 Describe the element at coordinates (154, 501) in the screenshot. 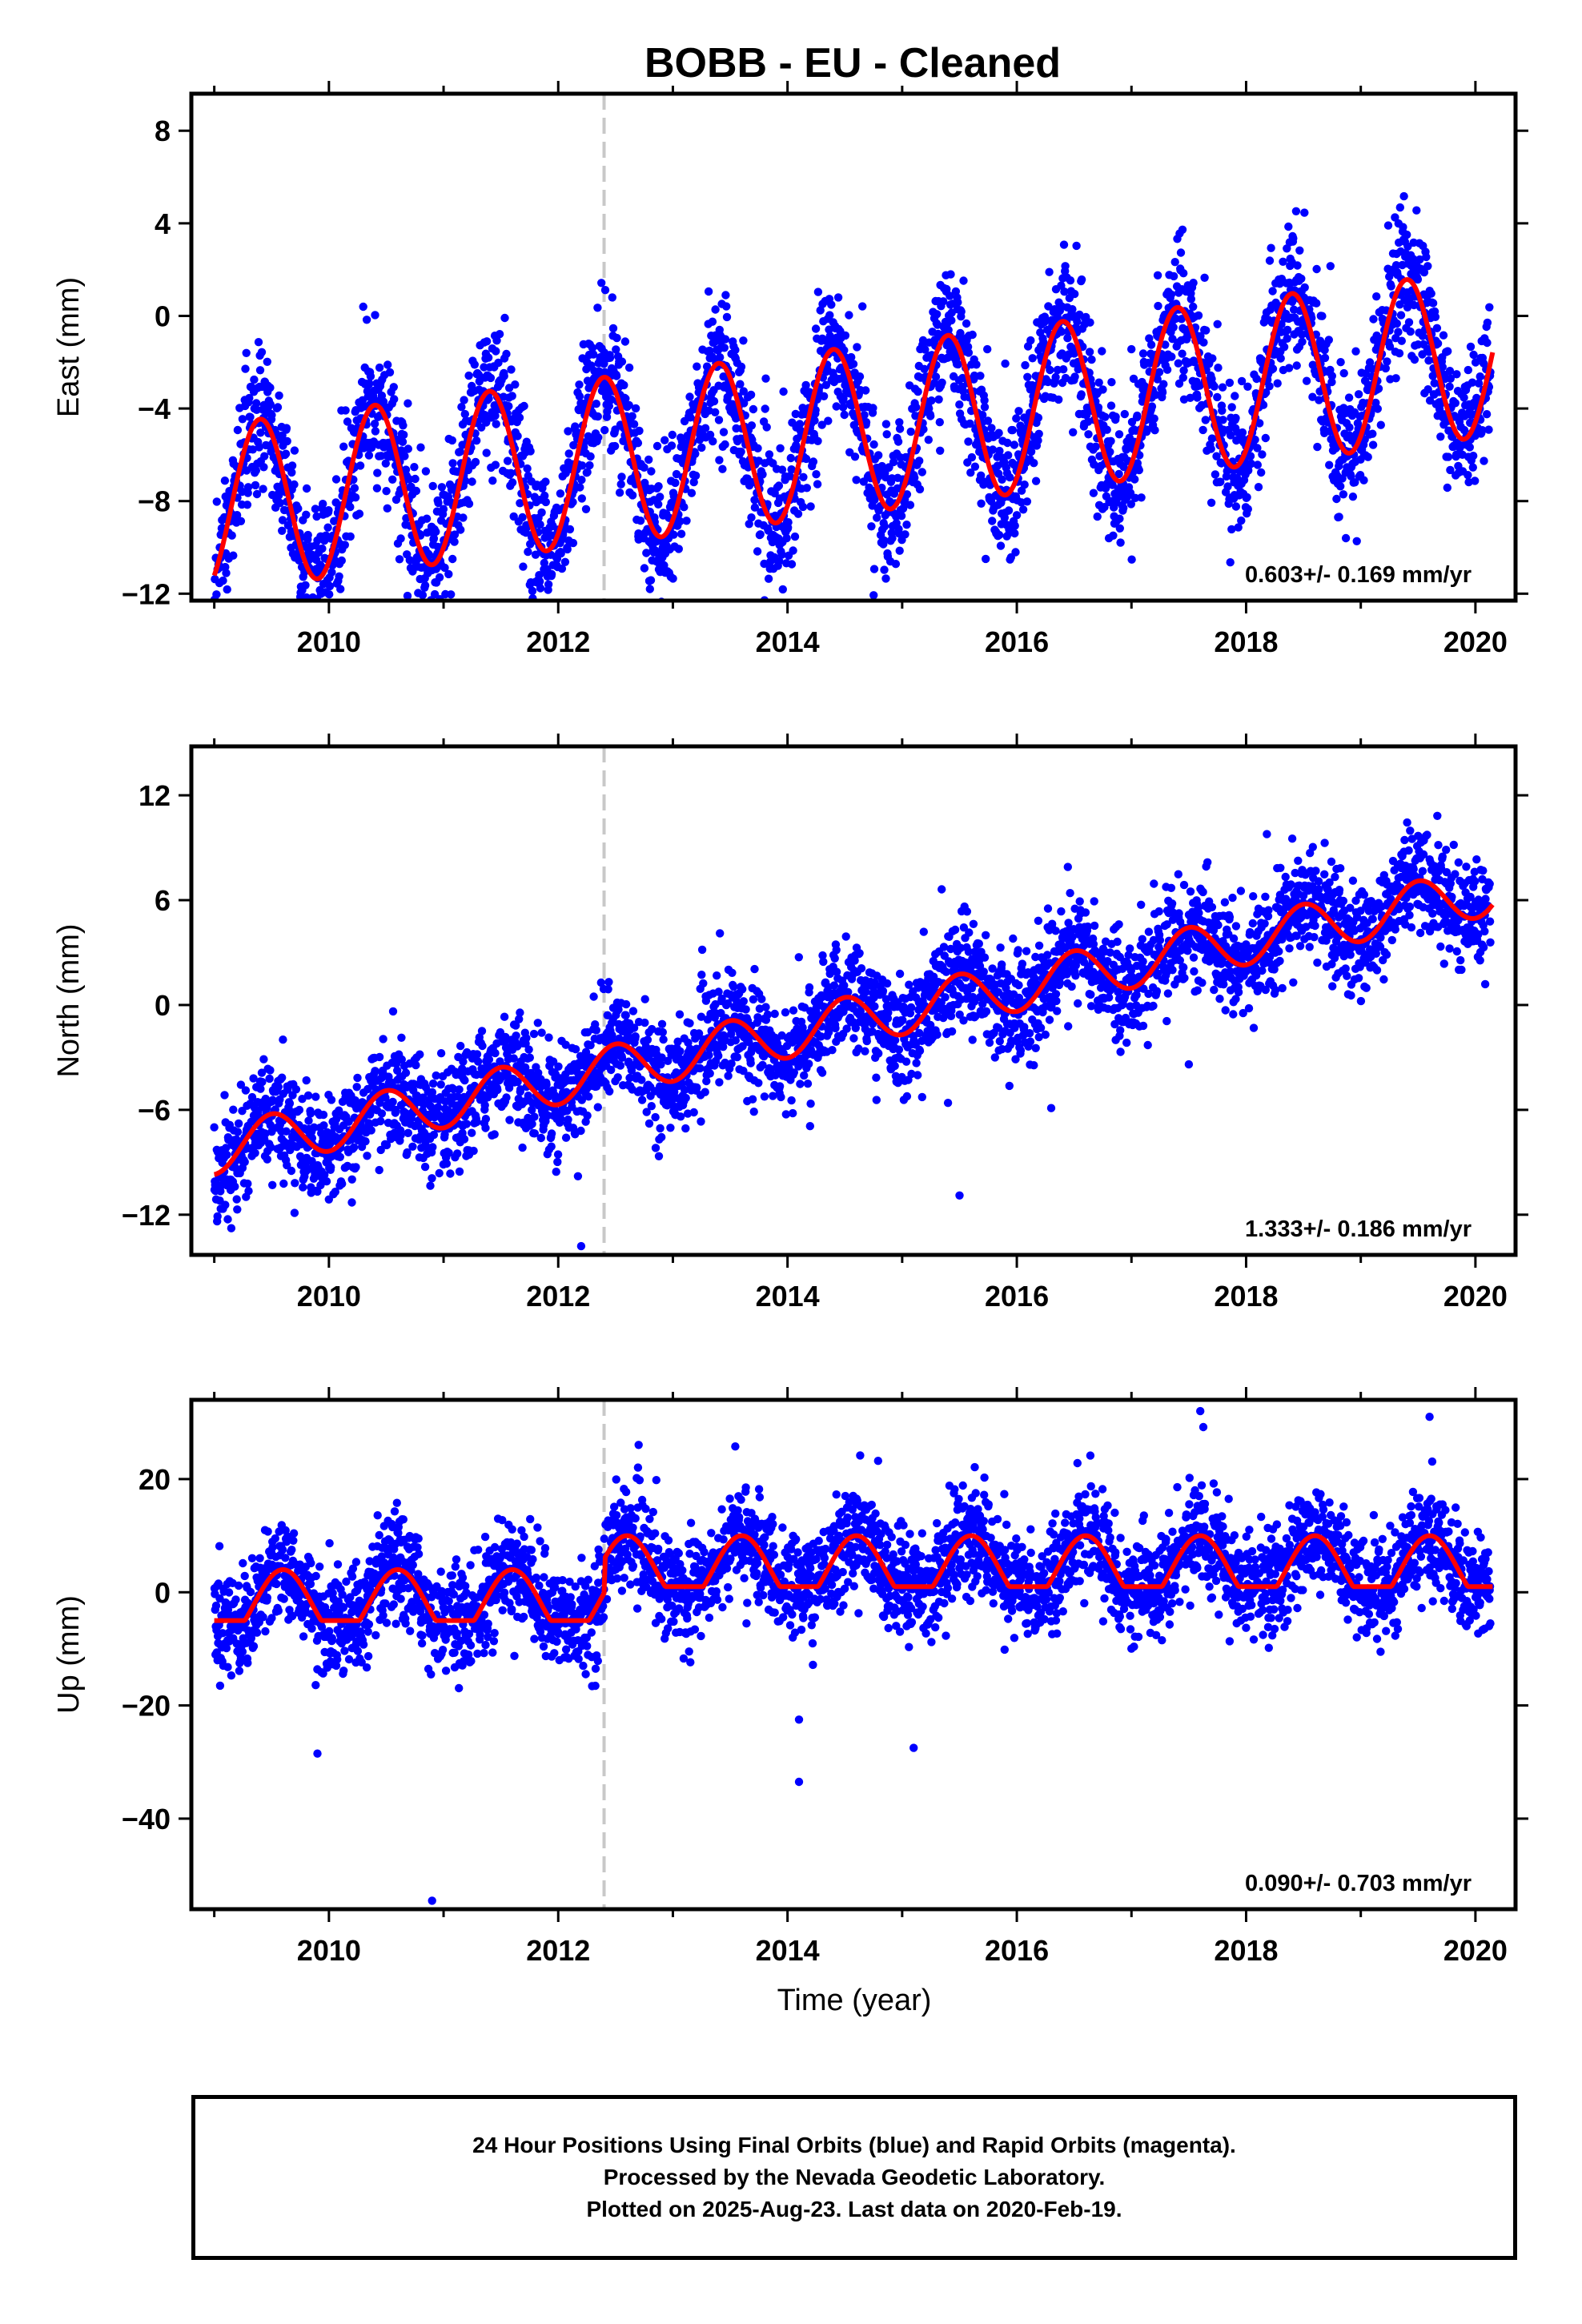

I see `y-tick-label: −8` at that location.